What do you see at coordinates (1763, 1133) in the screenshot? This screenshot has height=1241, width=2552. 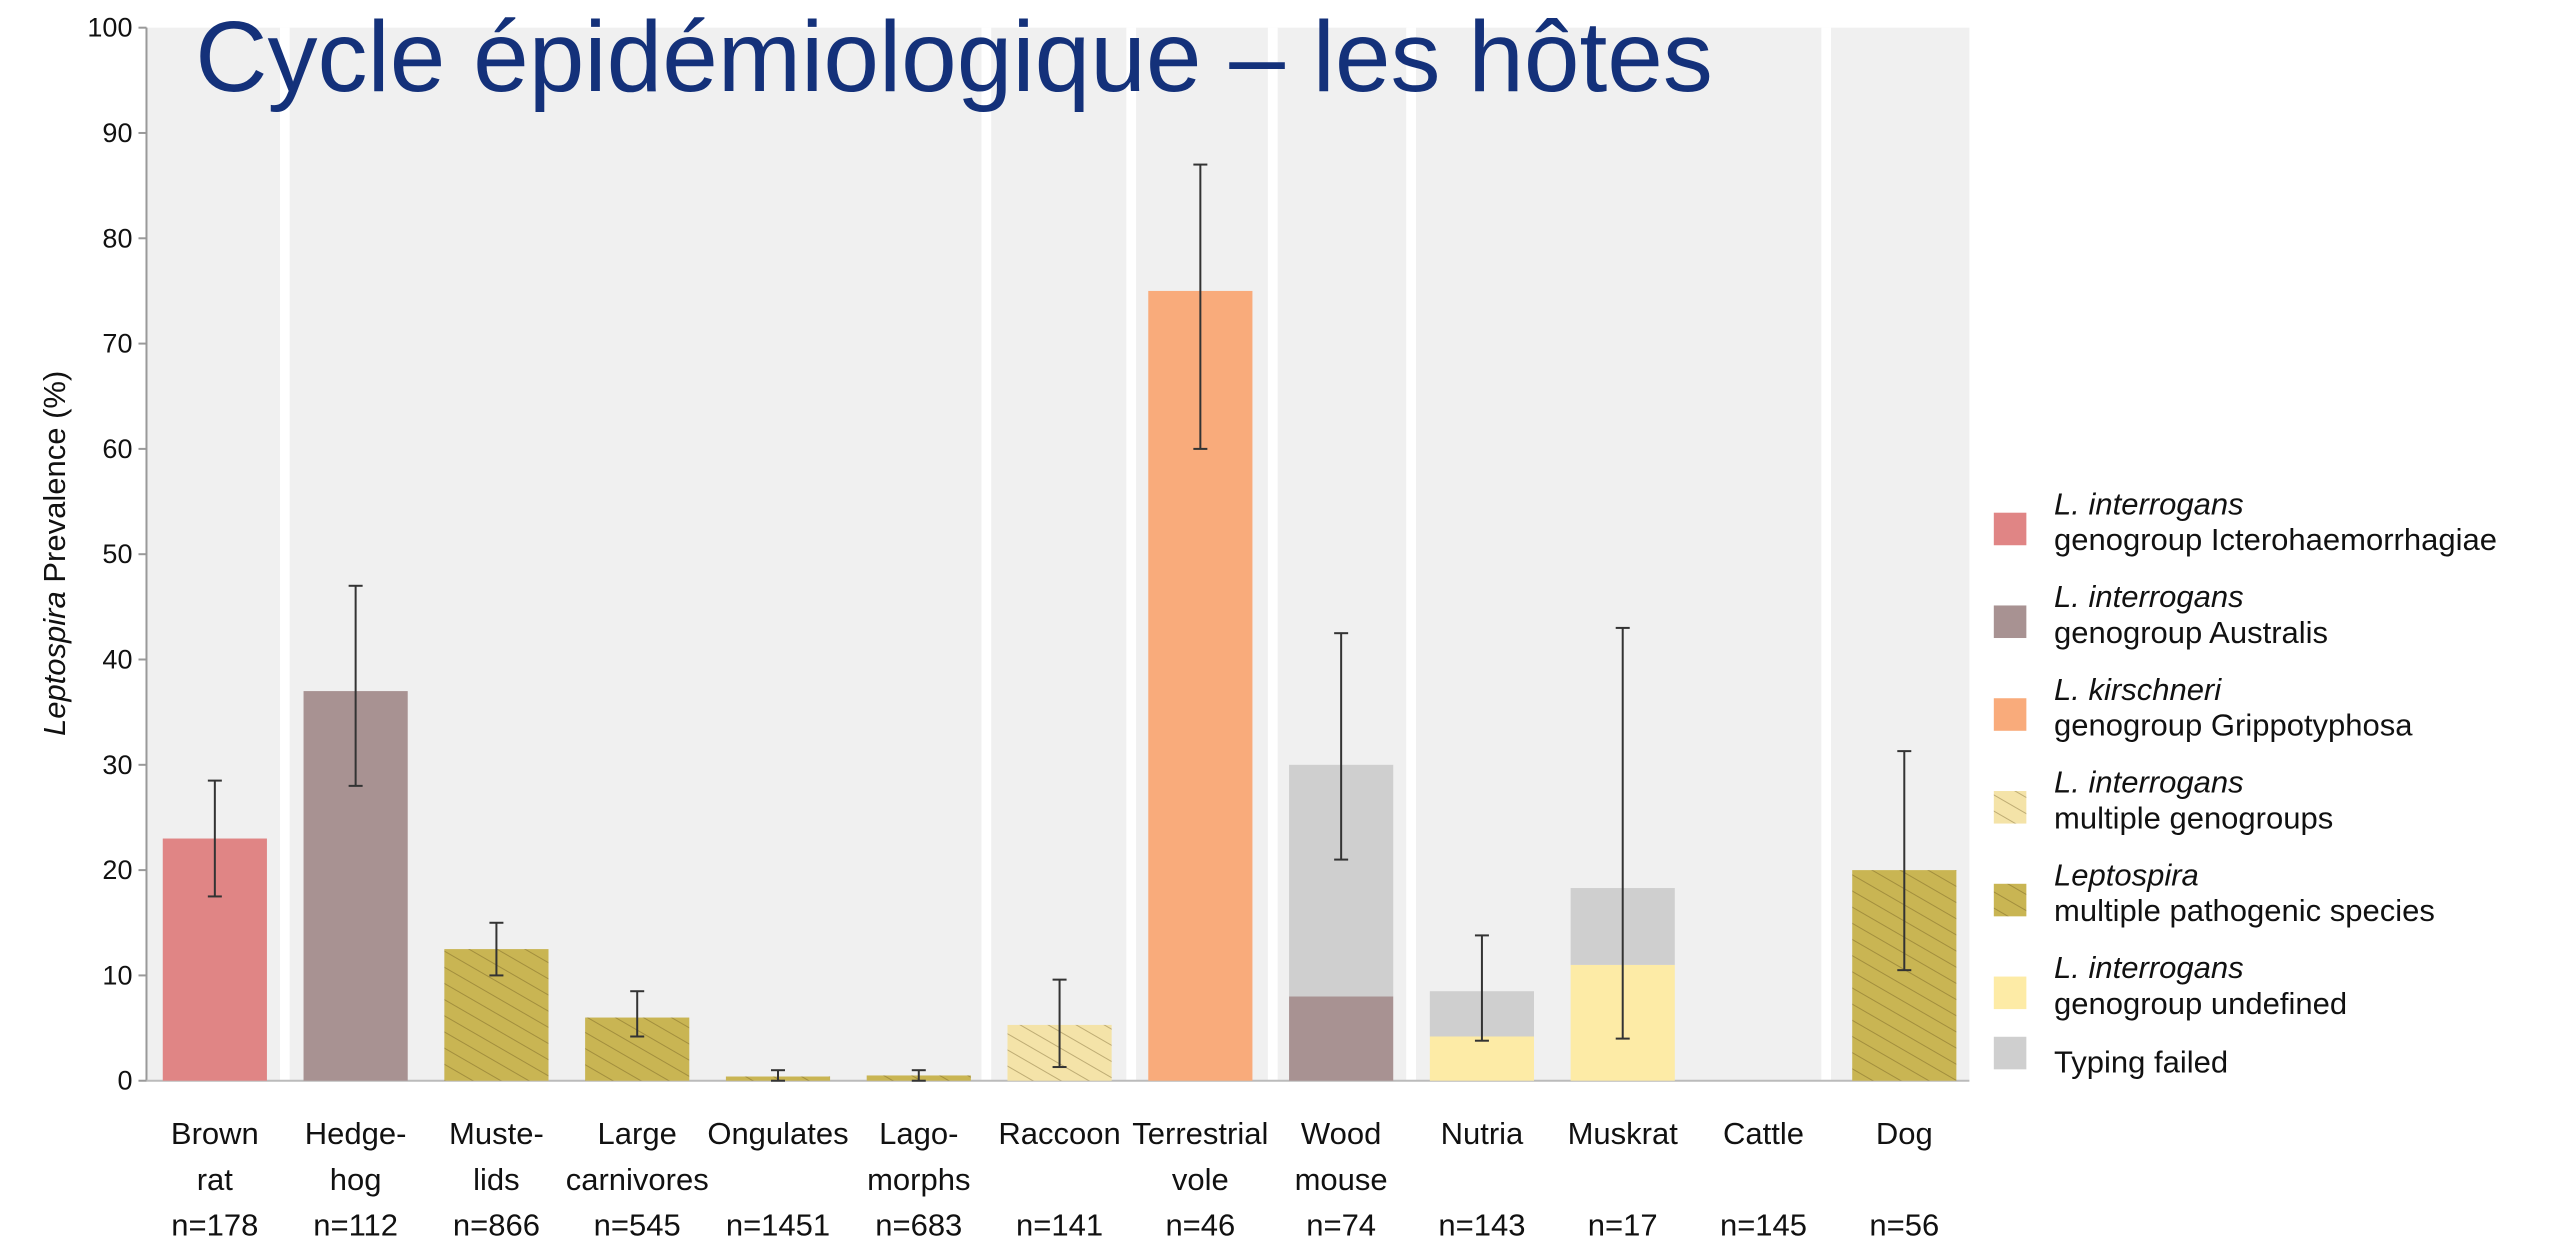 I see `x-tick-label: Cattle` at bounding box center [1763, 1133].